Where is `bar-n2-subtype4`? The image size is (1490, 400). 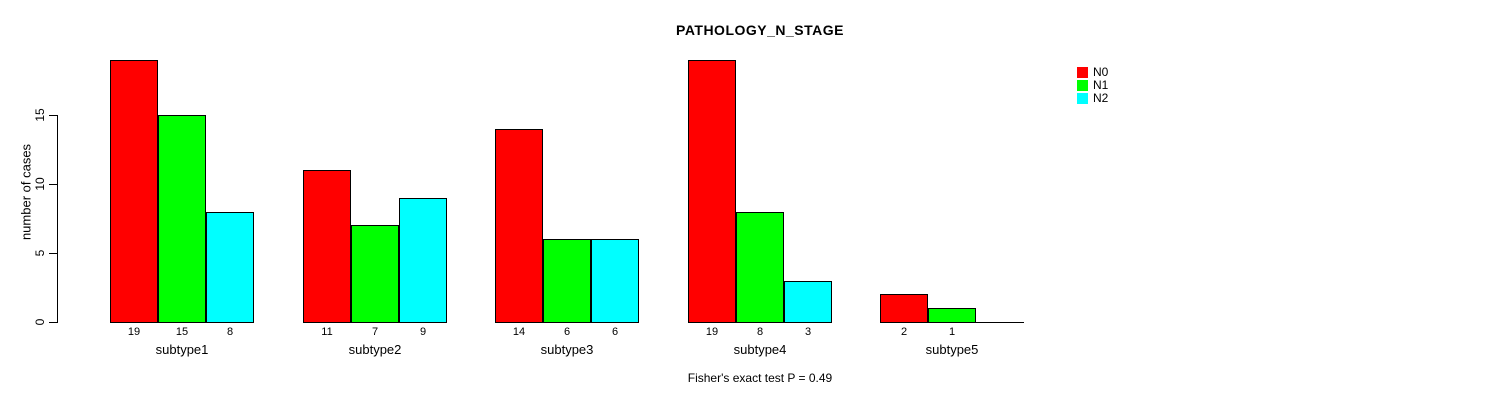
bar-n2-subtype4 is located at coordinates (808, 302).